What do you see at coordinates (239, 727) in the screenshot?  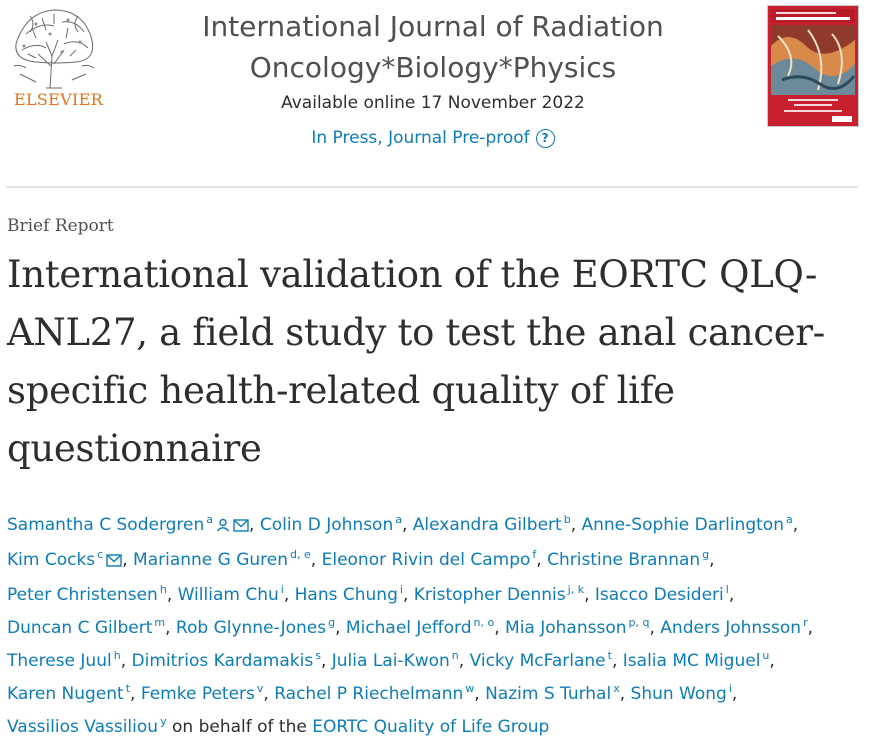 I see `group-prefix: on behalf of the` at bounding box center [239, 727].